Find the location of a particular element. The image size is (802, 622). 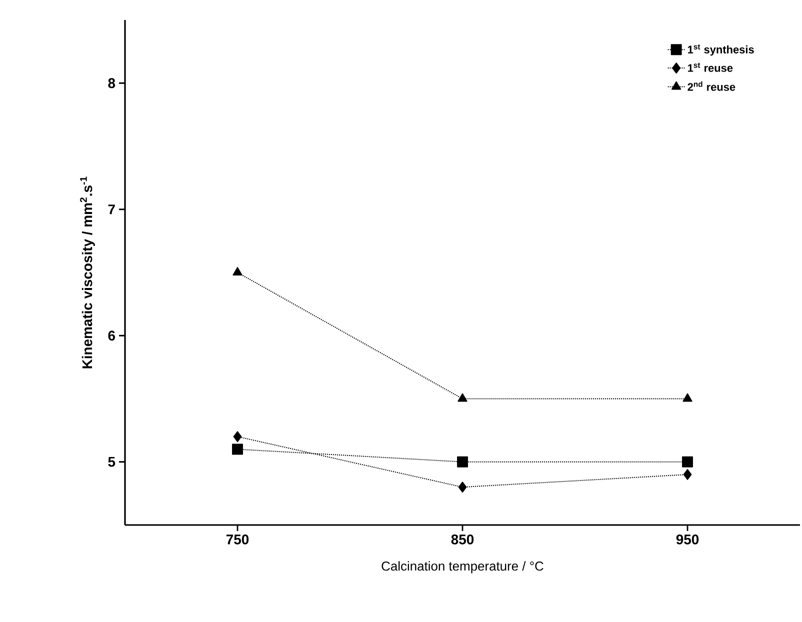

y-tick-label: 5 is located at coordinates (112, 462).